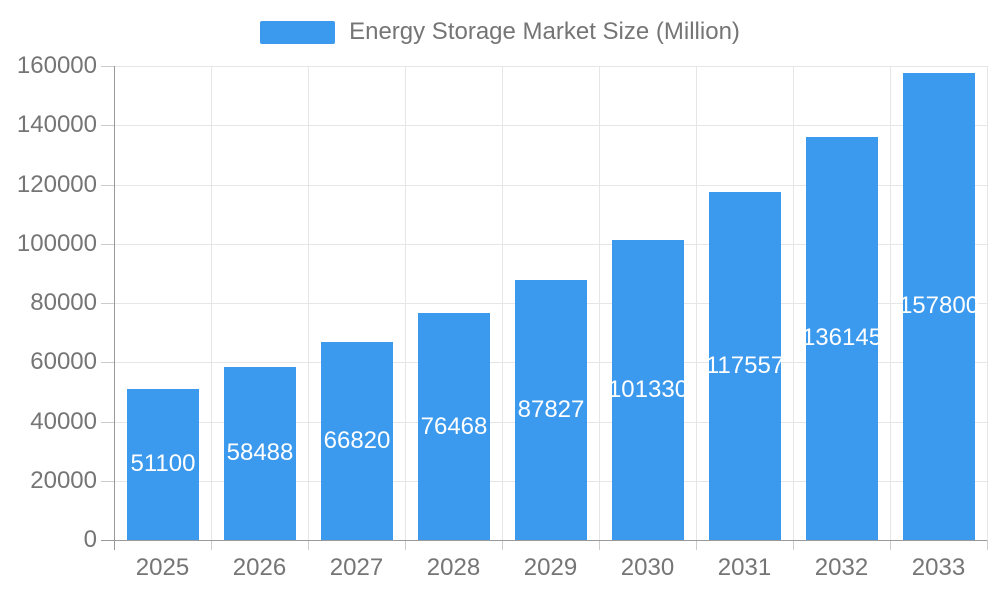 Image resolution: width=1000 pixels, height=600 pixels. Describe the element at coordinates (544, 540) in the screenshot. I see `x-axis-line` at that location.